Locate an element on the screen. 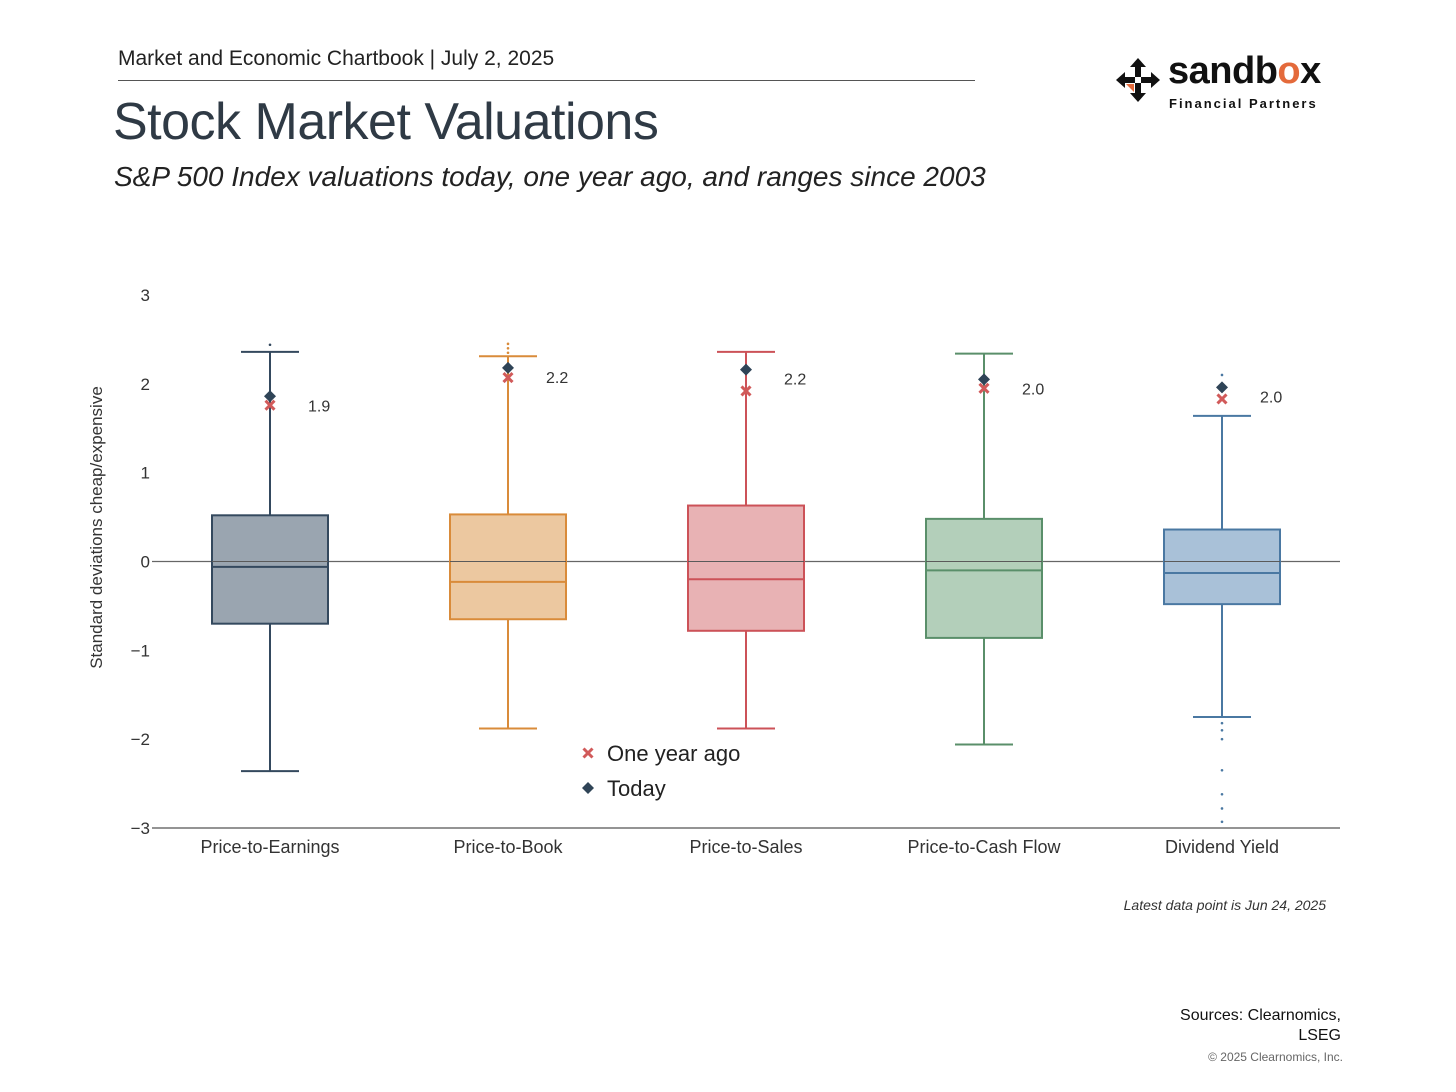  x-tick-label: Price-to-Sales is located at coordinates (745, 847).